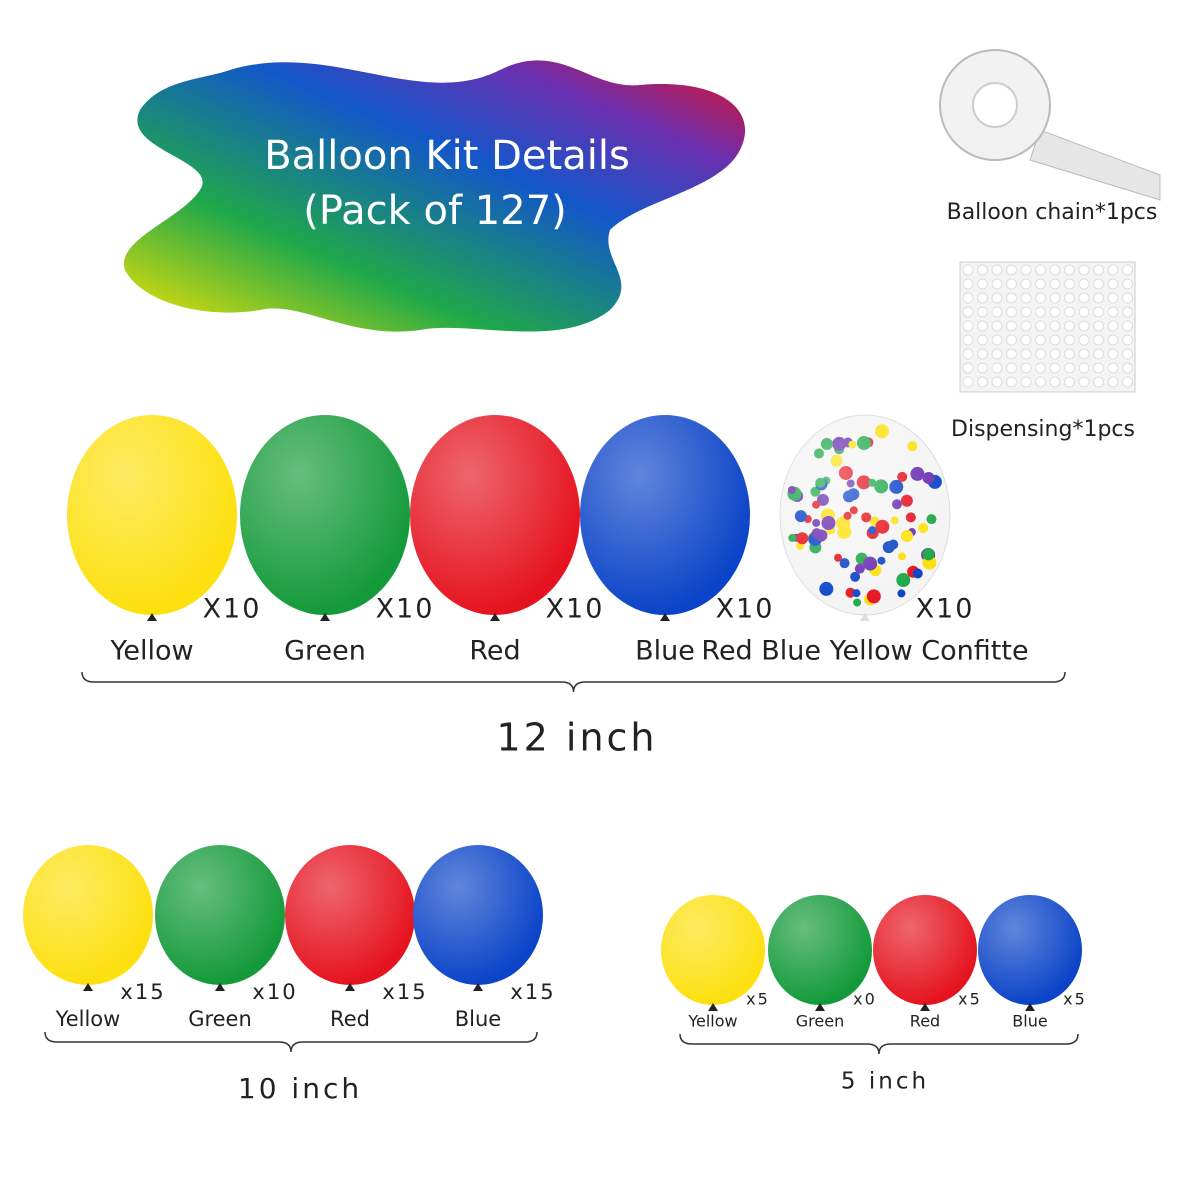 Image resolution: width=1200 pixels, height=1200 pixels. I want to click on size-label: 10 inch, so click(300, 1088).